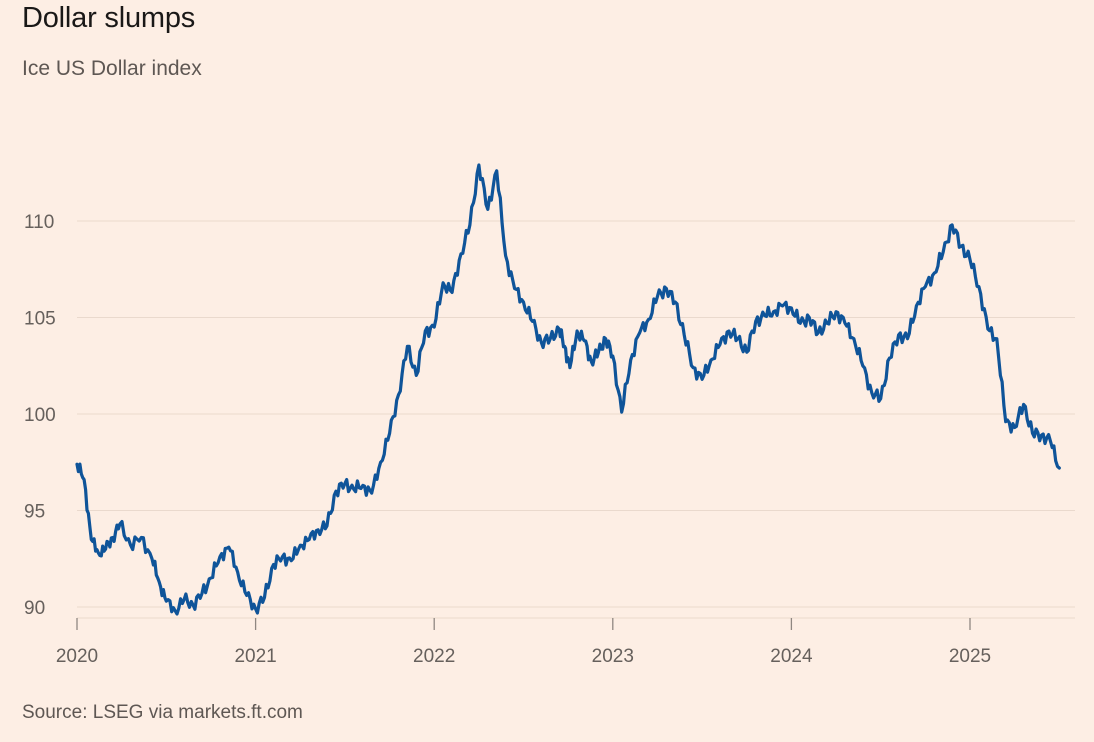 This screenshot has width=1094, height=742. I want to click on x-tick-label: 2021, so click(255, 656).